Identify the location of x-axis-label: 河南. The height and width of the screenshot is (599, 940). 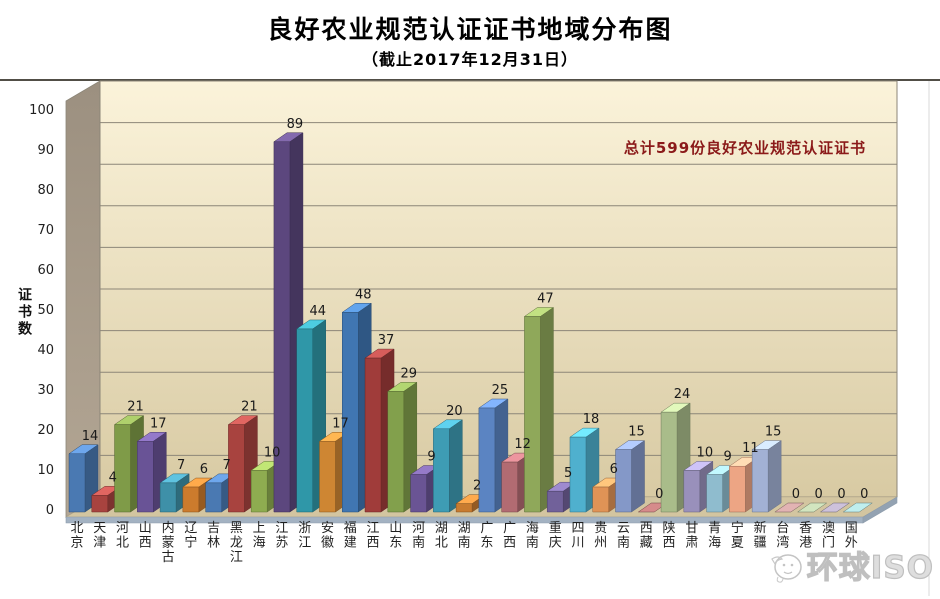
(418, 536).